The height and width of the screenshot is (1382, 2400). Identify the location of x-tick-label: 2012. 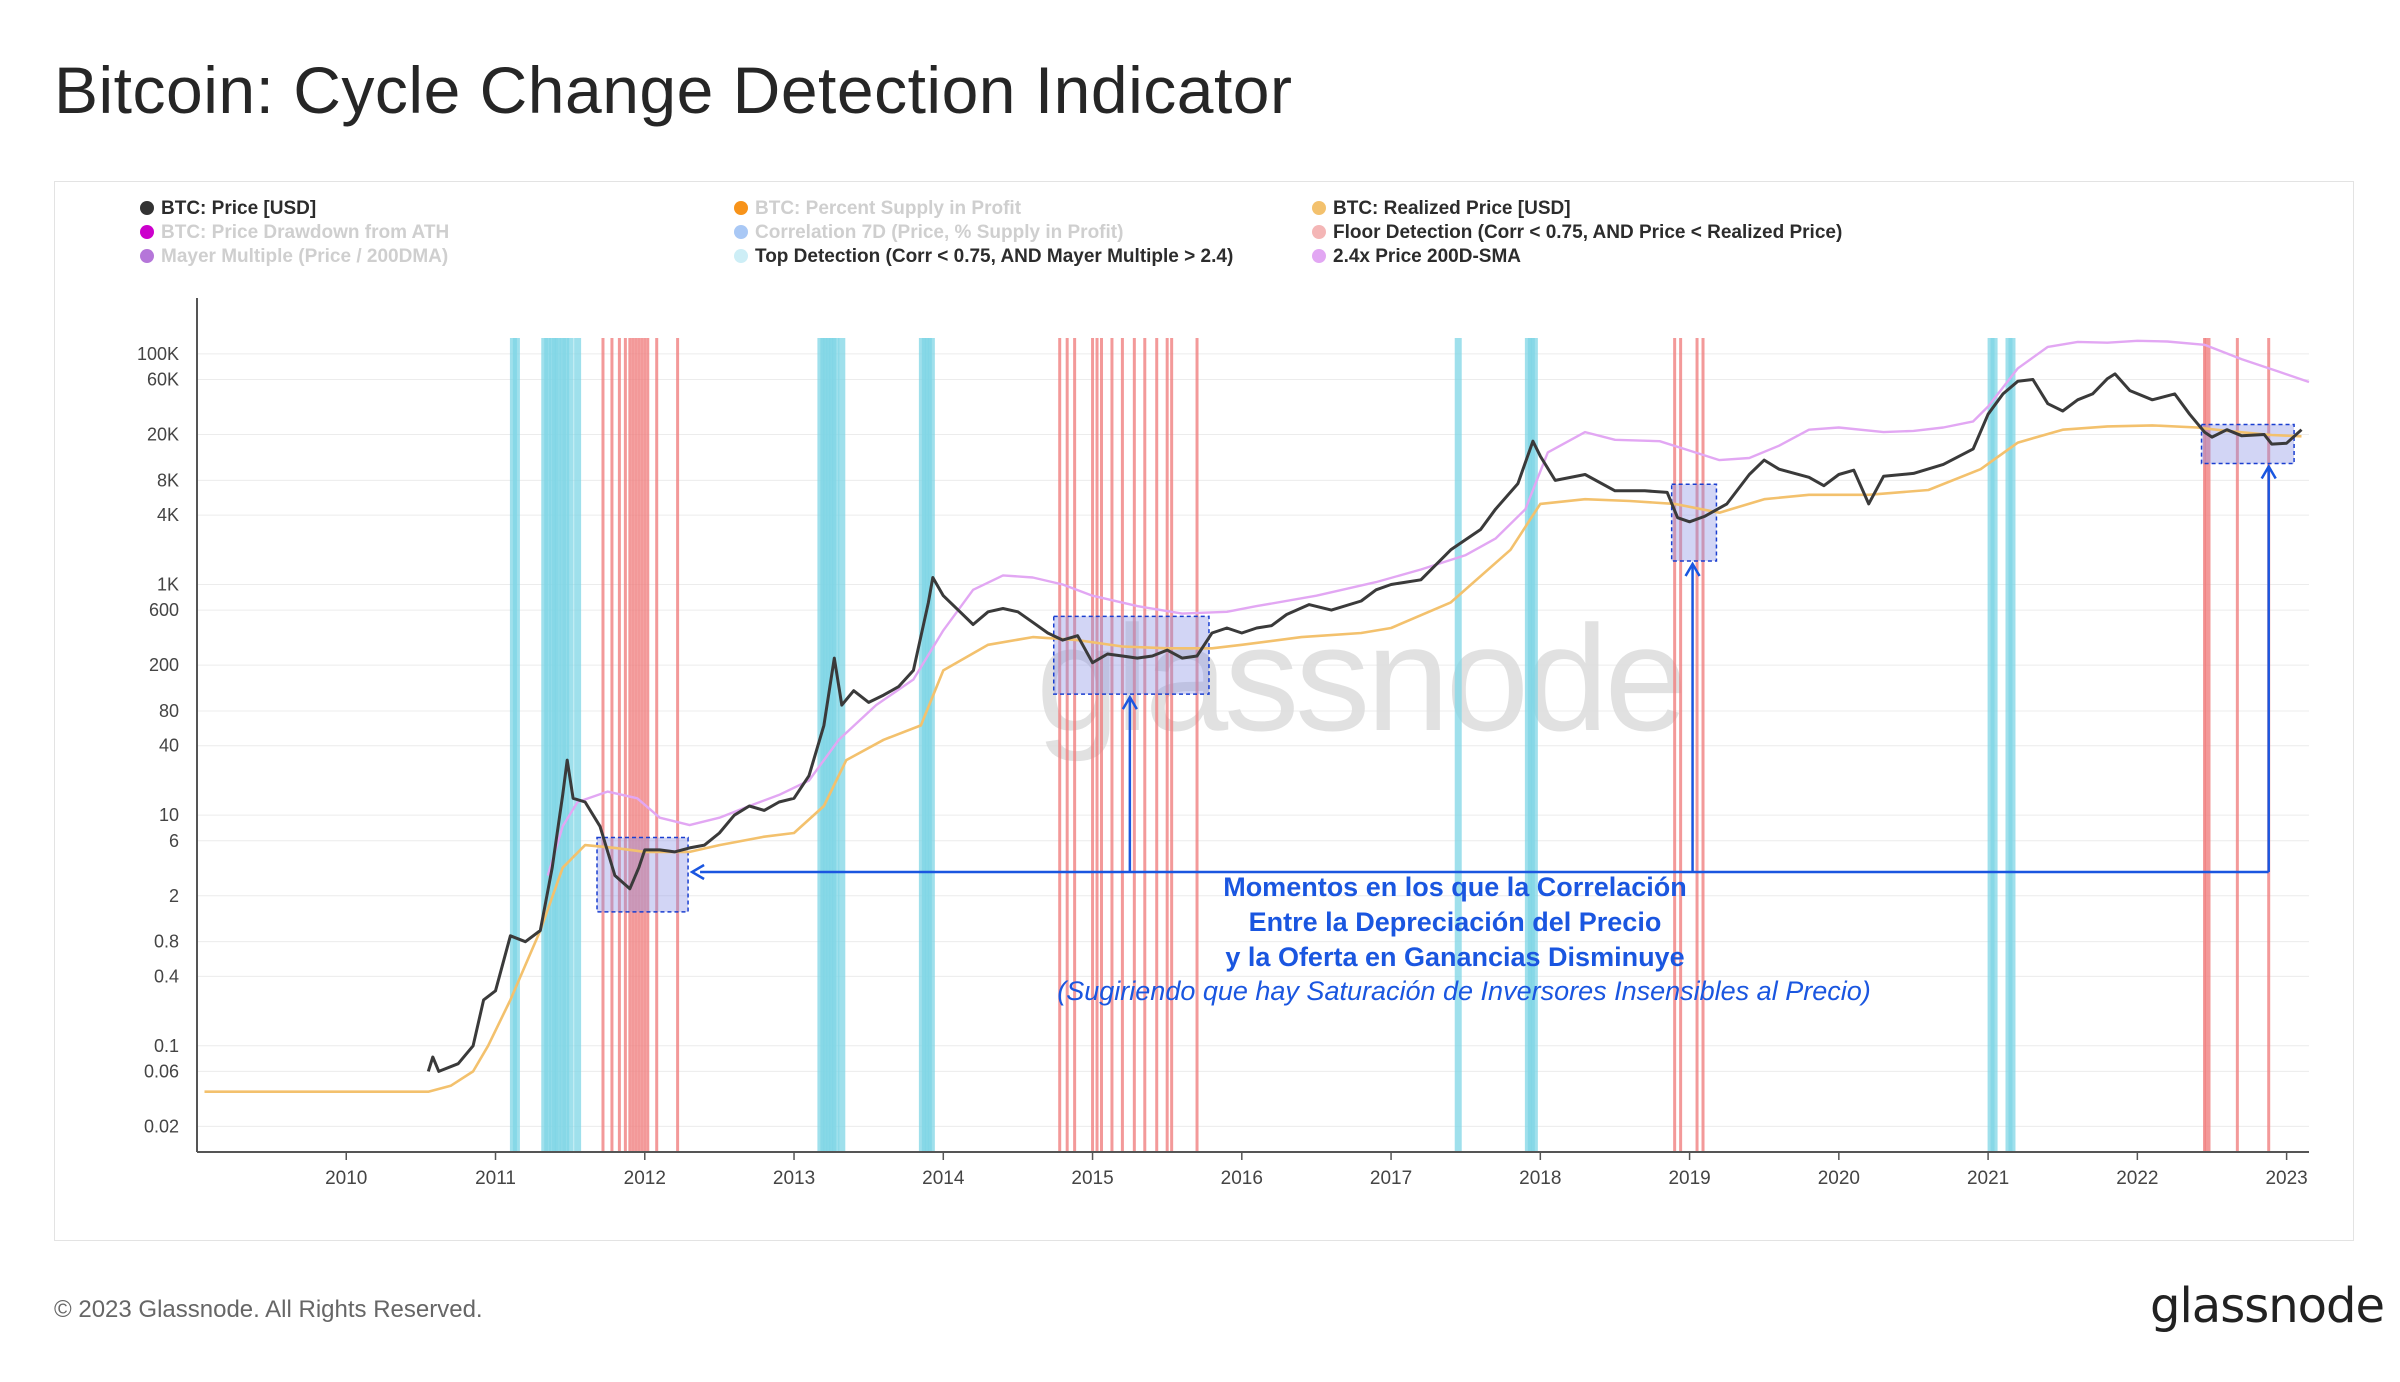
(645, 1178).